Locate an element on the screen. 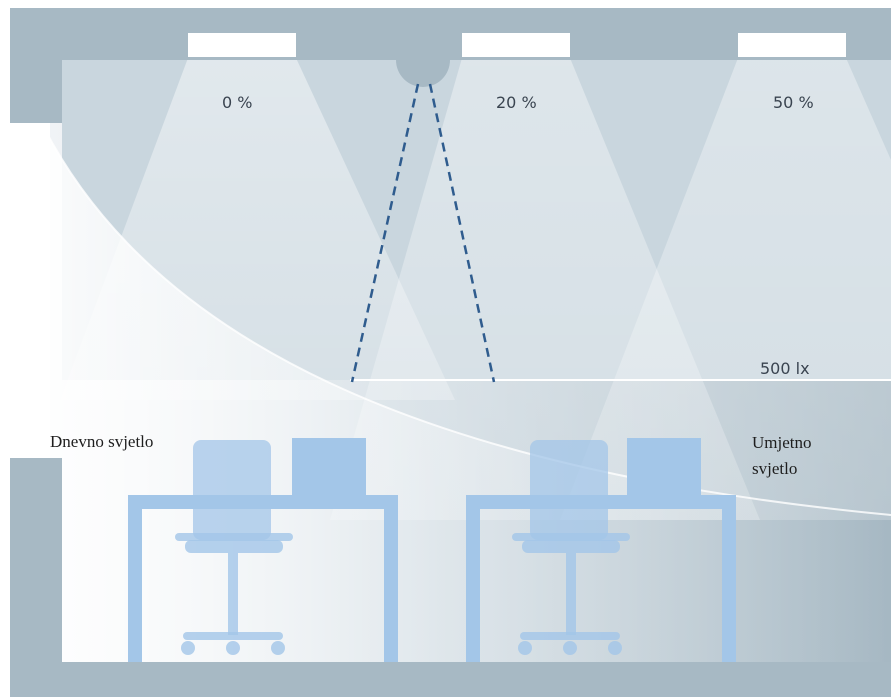 This screenshot has width=891, height=697. left-wall-lower is located at coordinates (36, 561).